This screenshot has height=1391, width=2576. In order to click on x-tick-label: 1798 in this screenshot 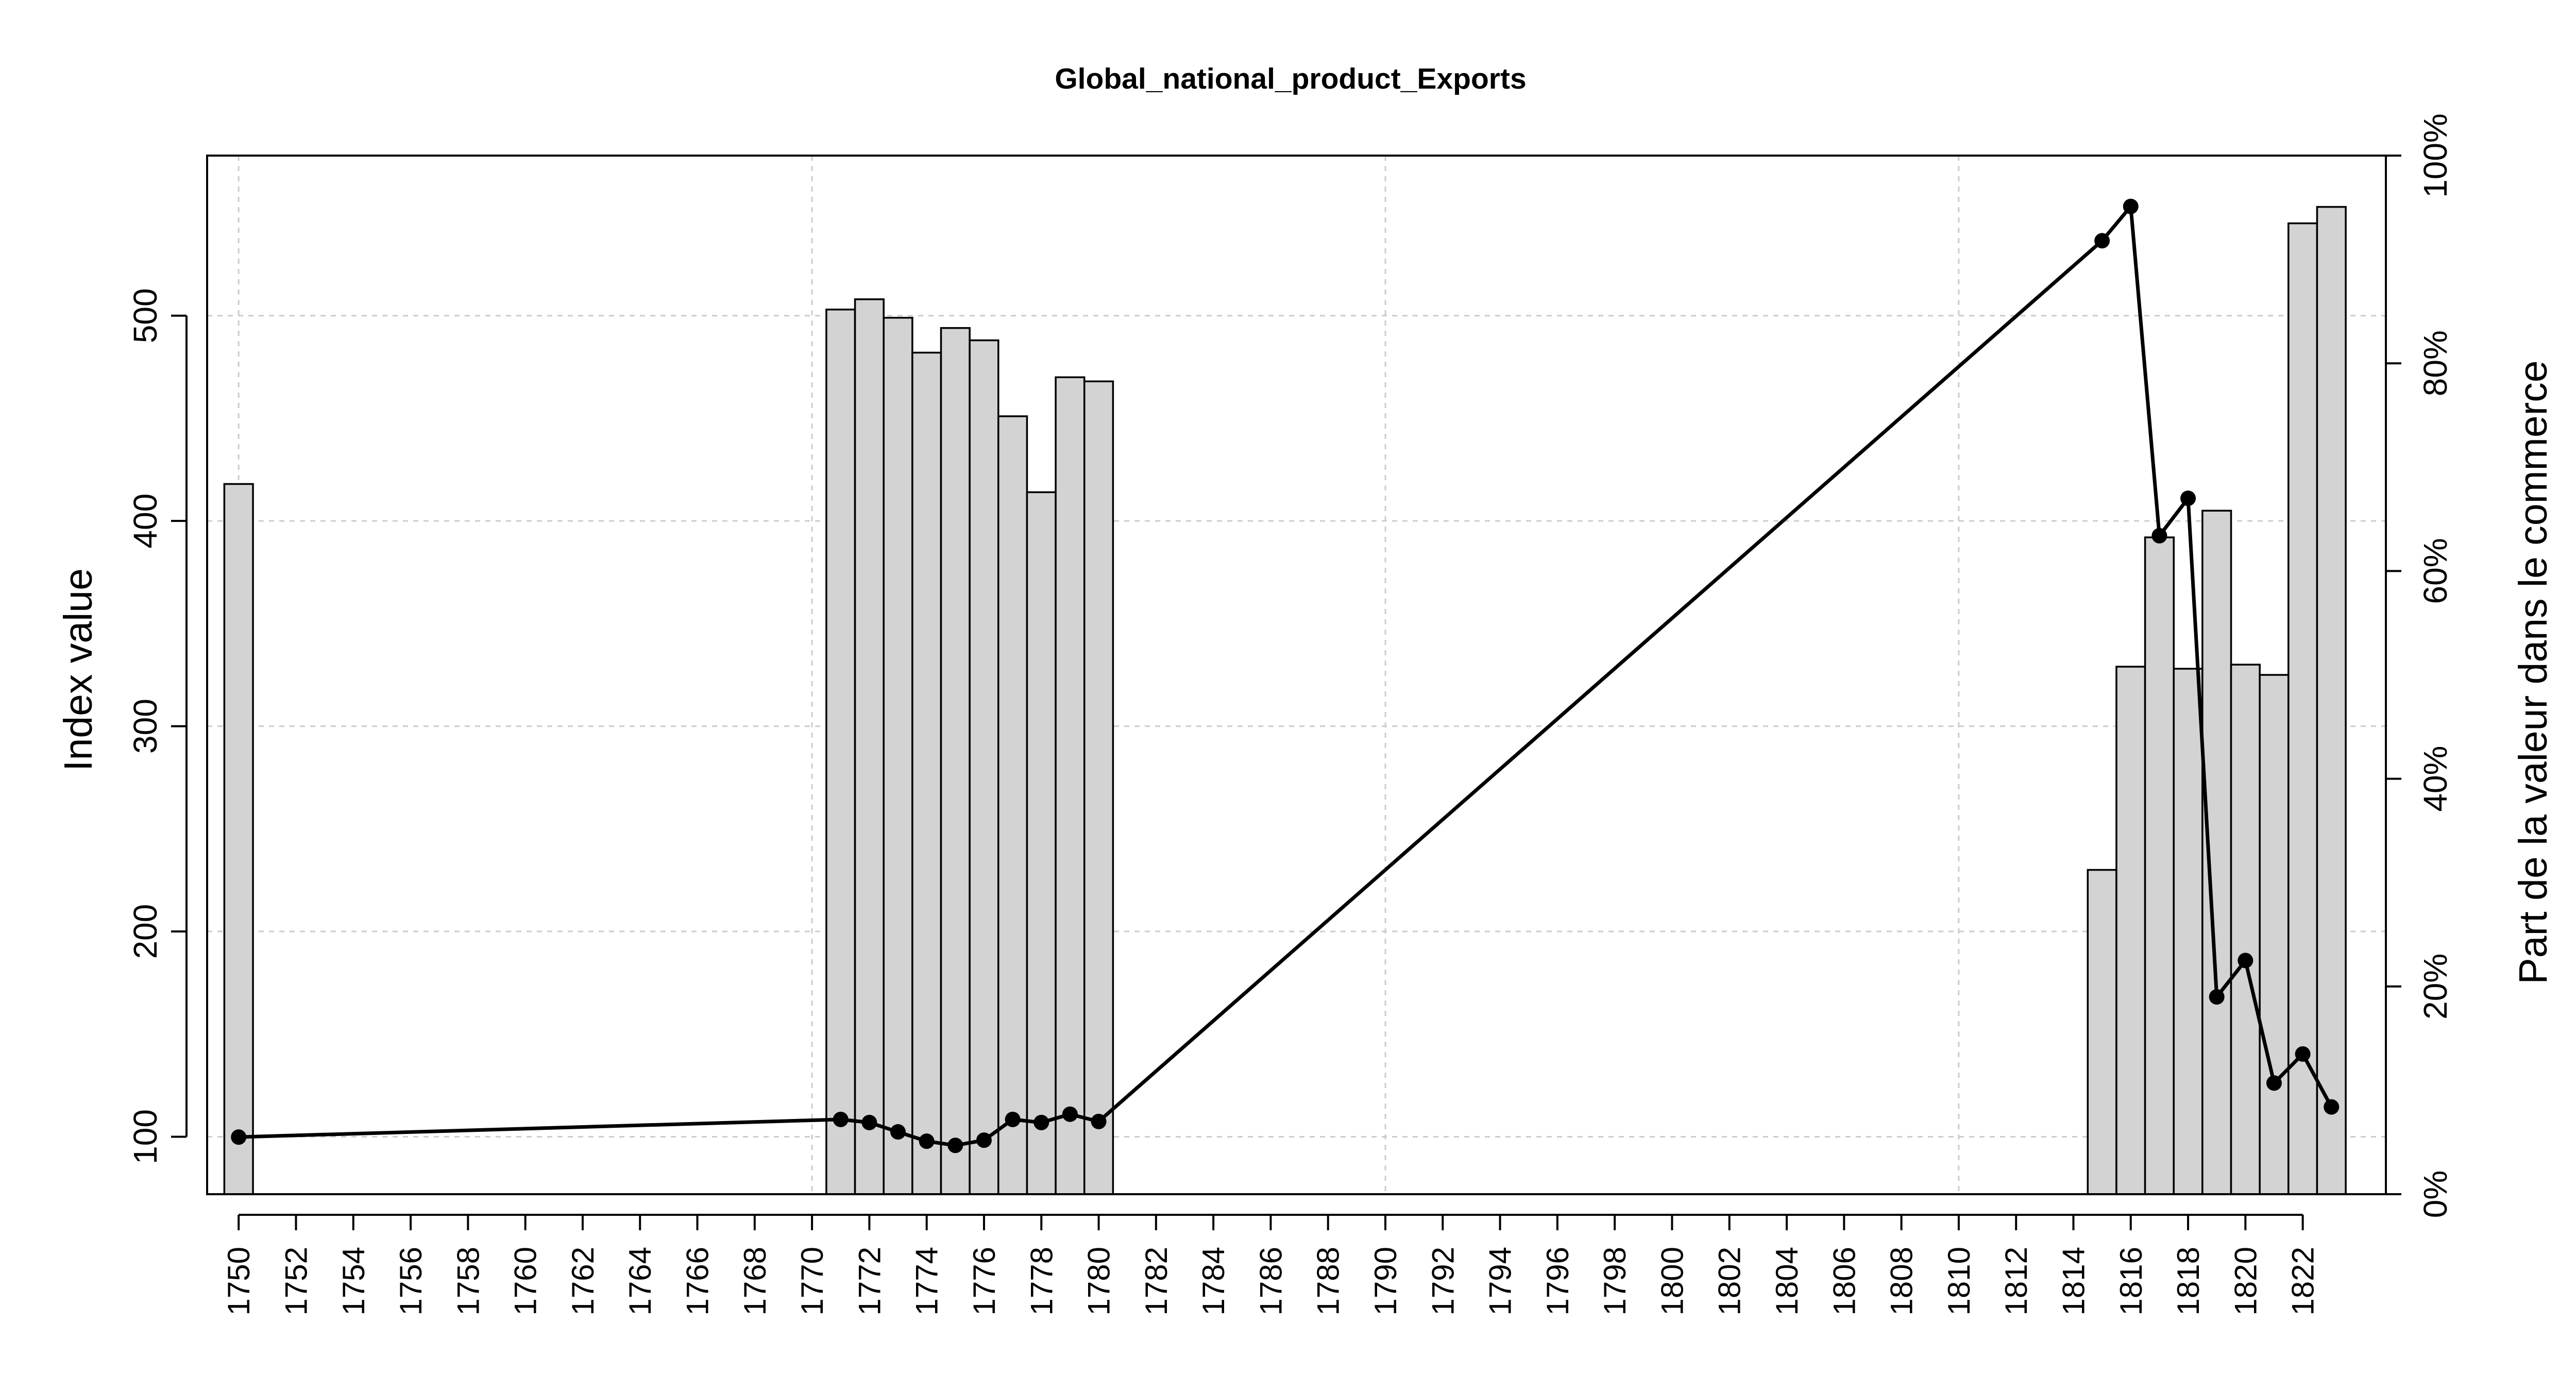, I will do `click(1615, 1281)`.